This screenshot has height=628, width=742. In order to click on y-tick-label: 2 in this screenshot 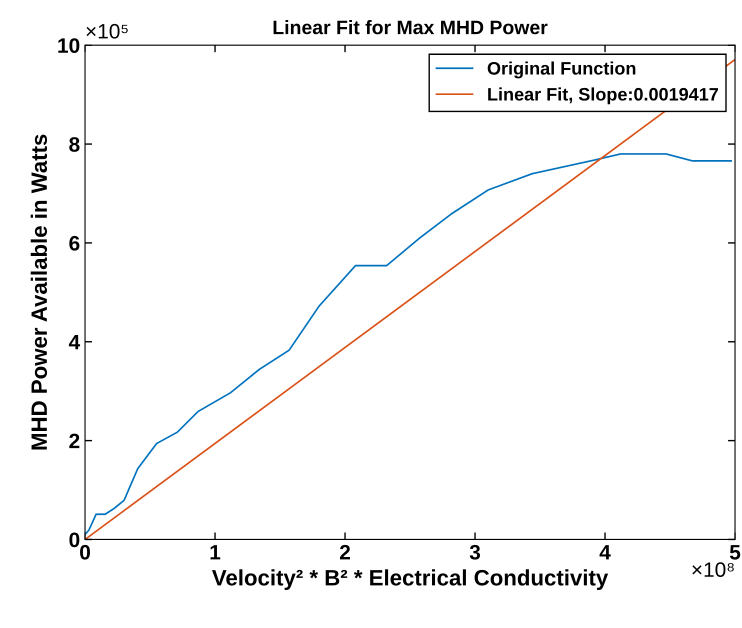, I will do `click(74, 441)`.